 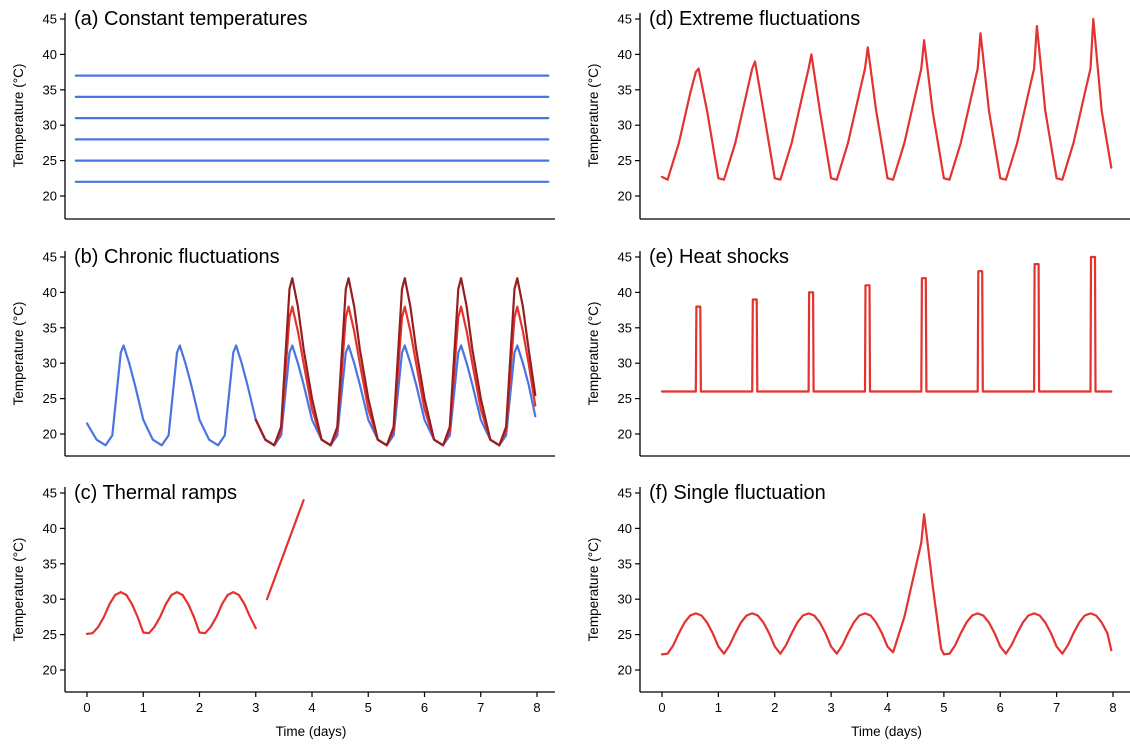 What do you see at coordinates (1112, 707) in the screenshot?
I see `x-tick-label-f-8: 8` at bounding box center [1112, 707].